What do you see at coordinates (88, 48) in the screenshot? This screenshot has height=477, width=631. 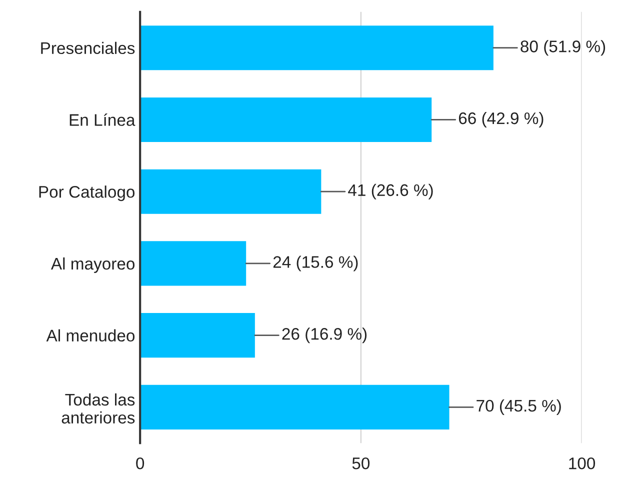 I see `y-tick-label: Presenciales` at bounding box center [88, 48].